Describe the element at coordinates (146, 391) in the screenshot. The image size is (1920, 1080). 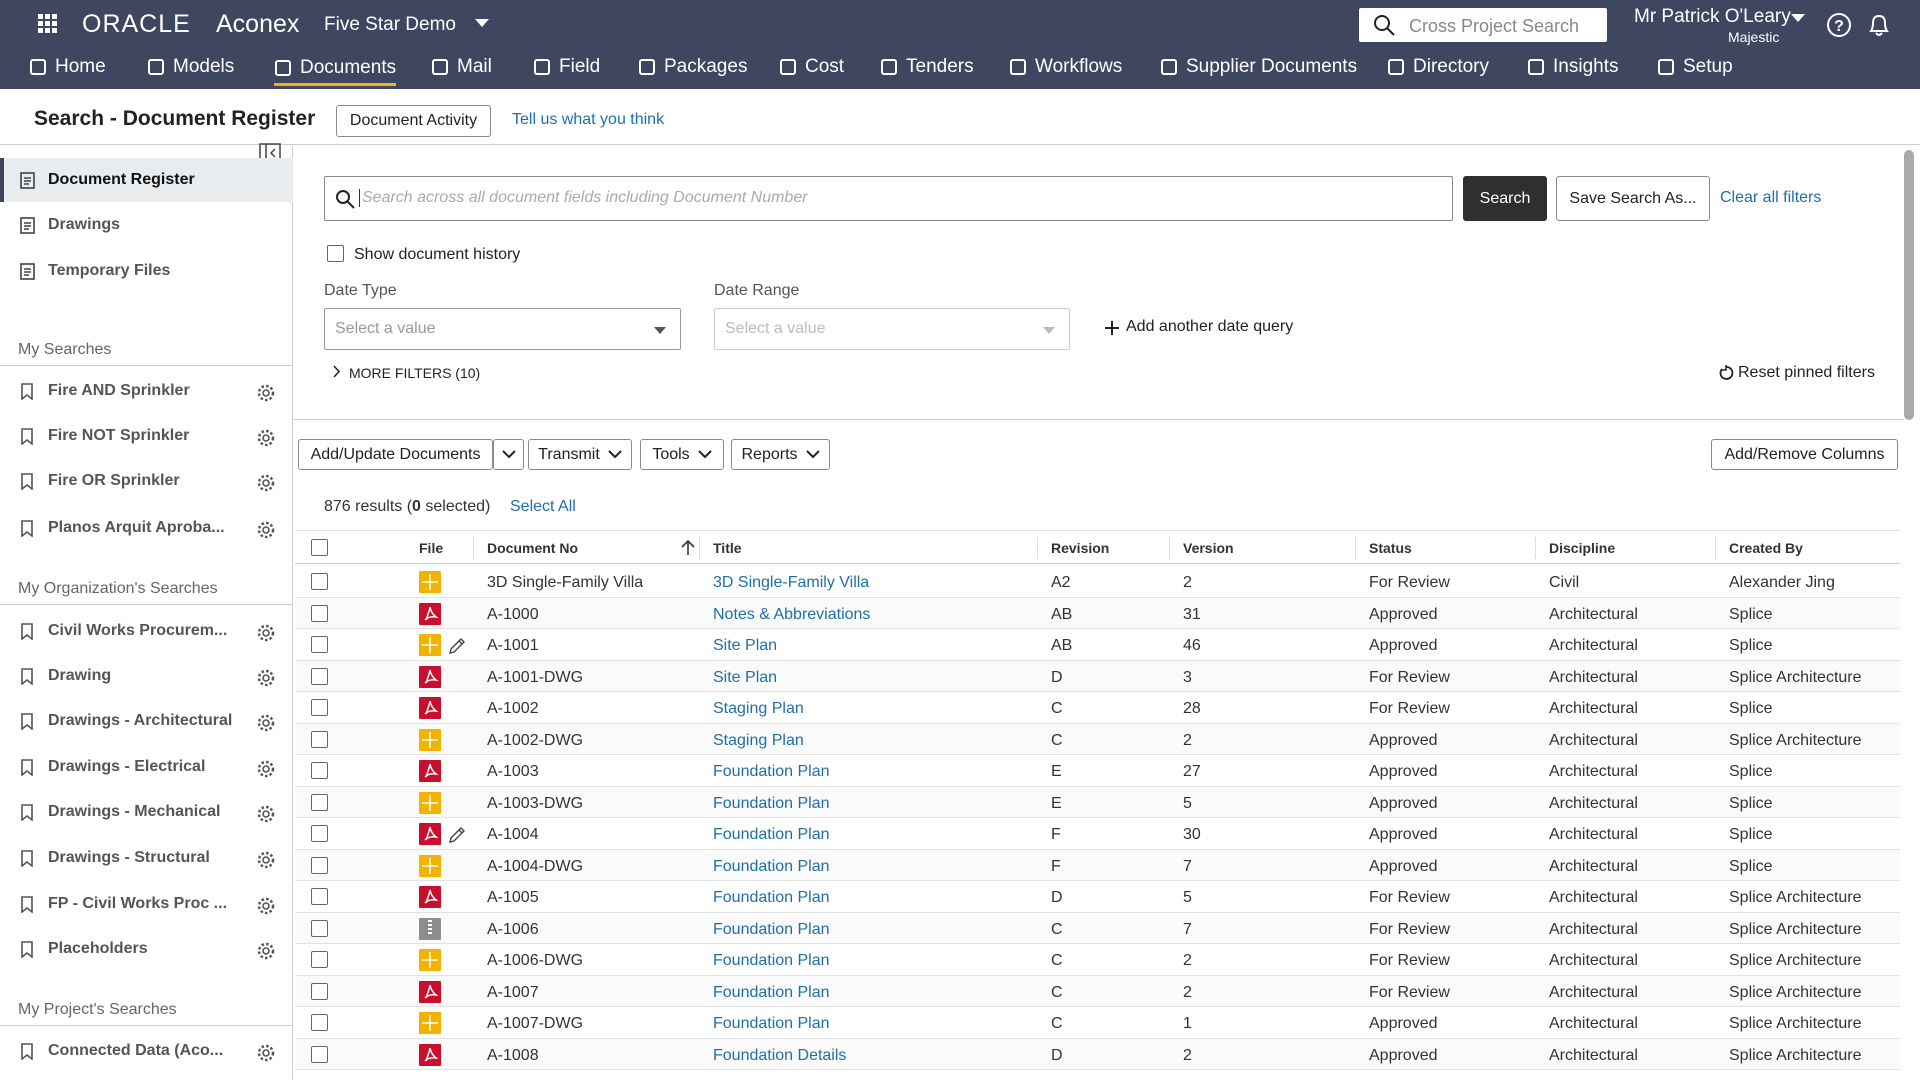
I see `saved-search: Fire AND Sprinkler` at that location.